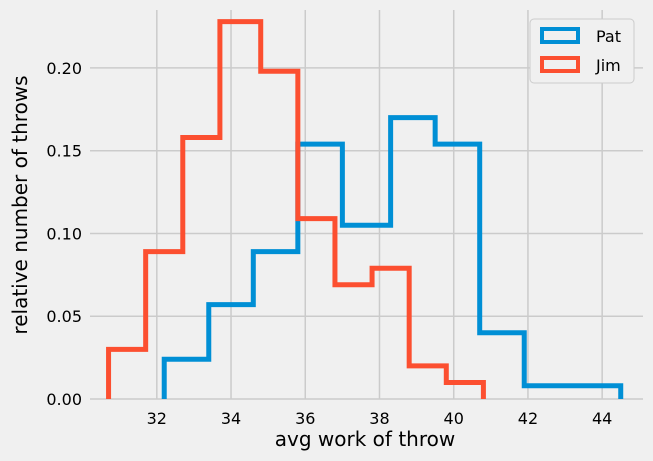 The width and height of the screenshot is (653, 461). I want to click on legend: Pat Jim, so click(582, 51).